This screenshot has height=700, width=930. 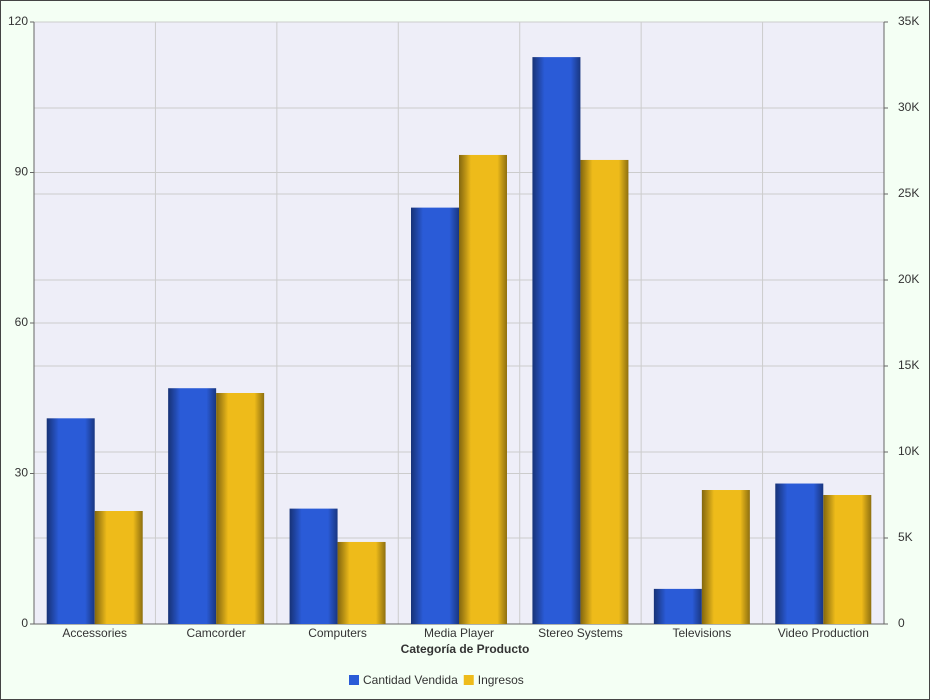 I want to click on legend-label: Ingresos, so click(x=501, y=680).